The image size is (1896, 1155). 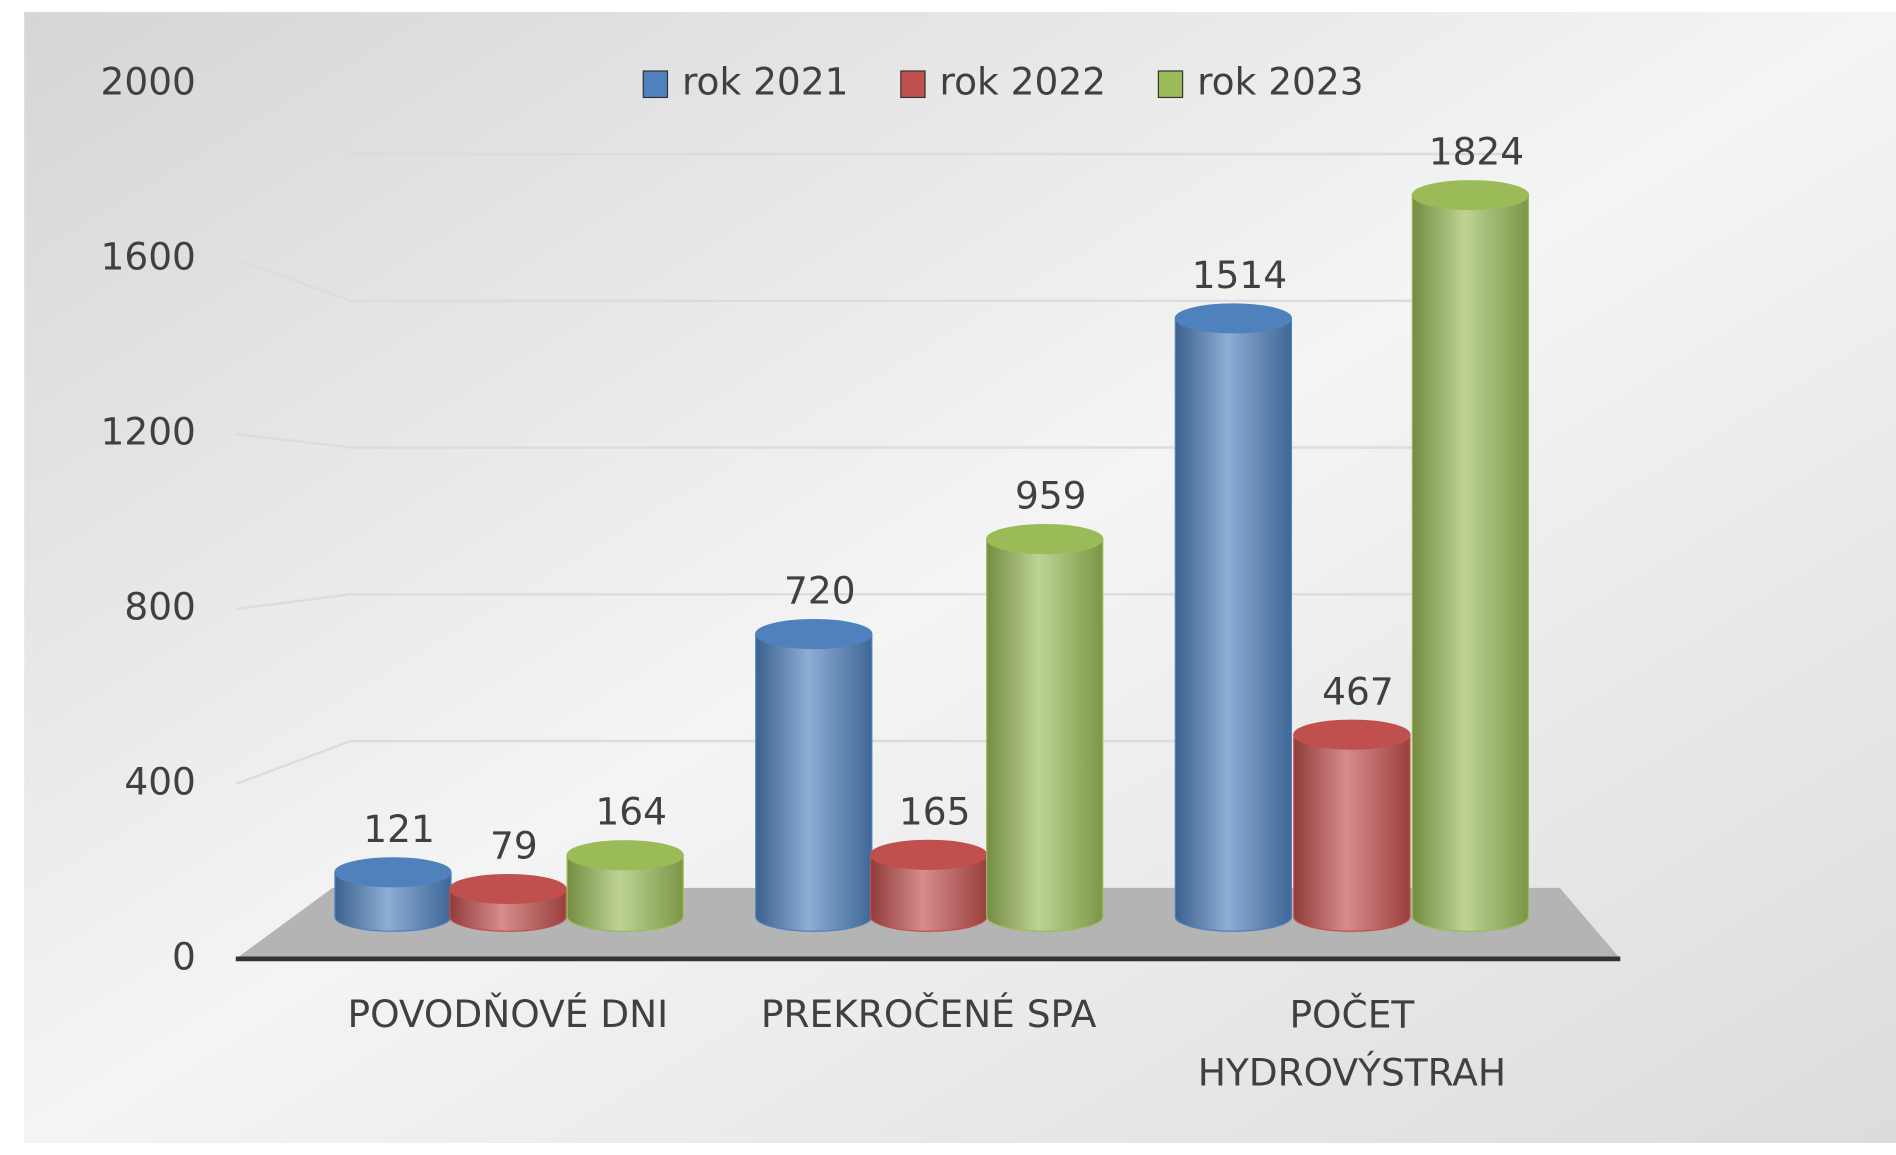 What do you see at coordinates (1051, 496) in the screenshot?
I see `data-label: 959` at bounding box center [1051, 496].